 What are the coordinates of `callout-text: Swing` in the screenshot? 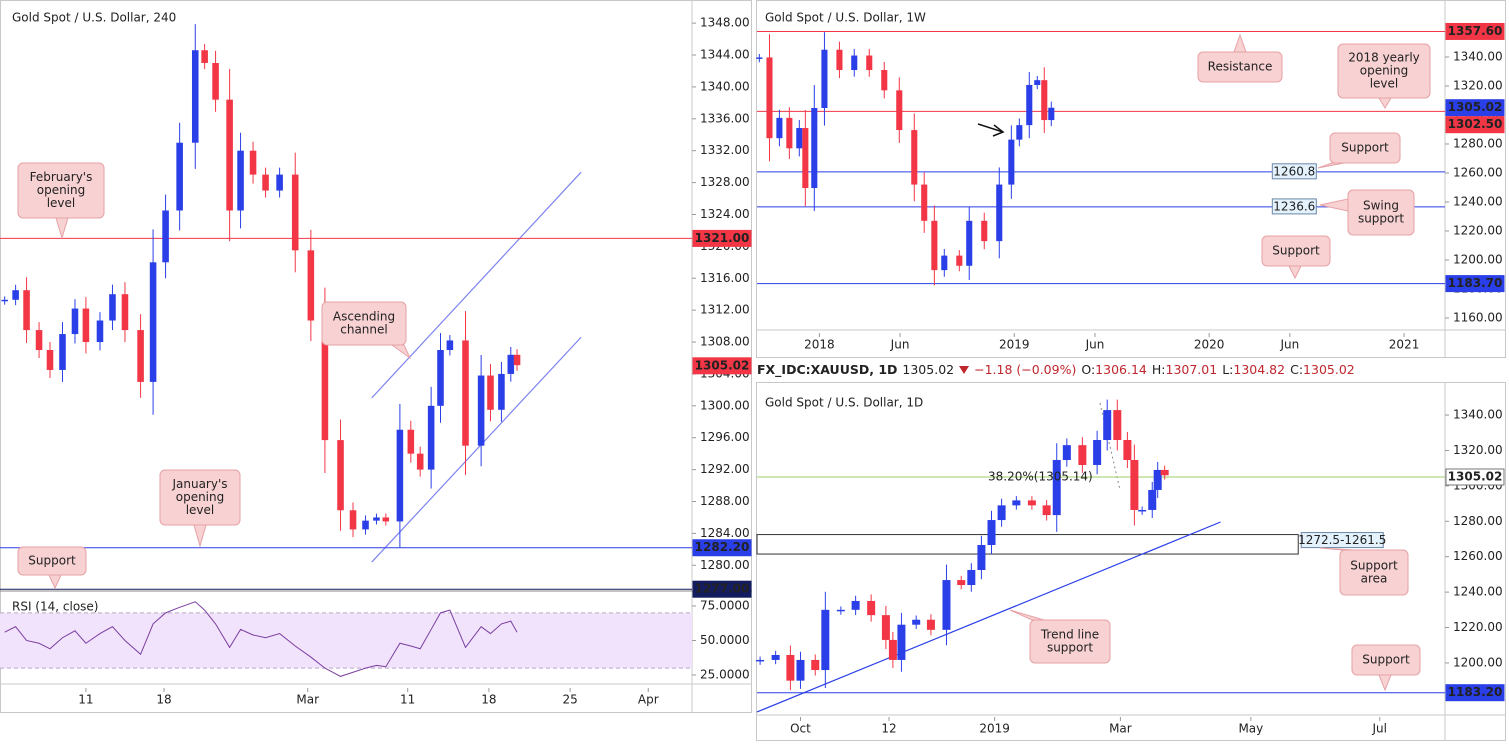 It's located at (1381, 206).